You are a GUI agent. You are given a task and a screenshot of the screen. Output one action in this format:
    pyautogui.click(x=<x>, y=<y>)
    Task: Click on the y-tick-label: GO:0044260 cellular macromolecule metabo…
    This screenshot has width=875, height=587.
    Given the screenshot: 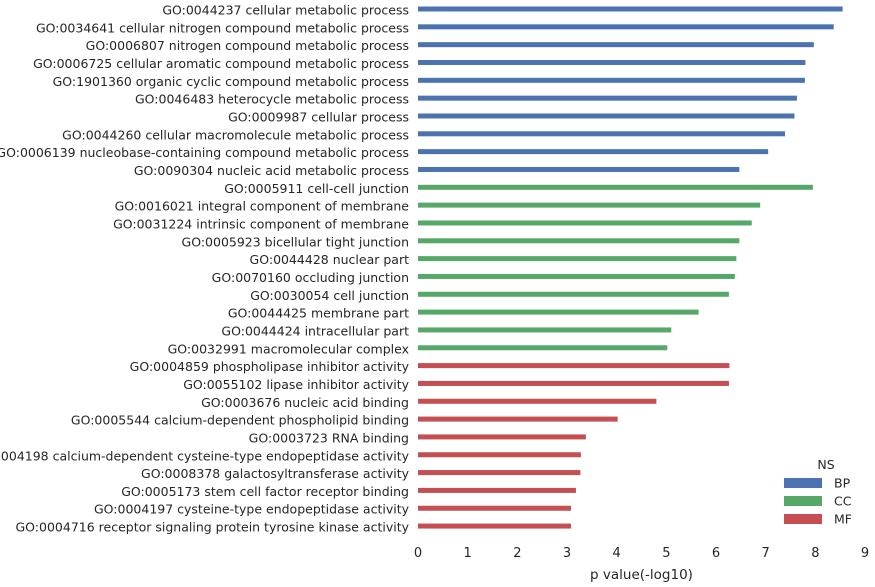 What is the action you would take?
    pyautogui.click(x=235, y=134)
    